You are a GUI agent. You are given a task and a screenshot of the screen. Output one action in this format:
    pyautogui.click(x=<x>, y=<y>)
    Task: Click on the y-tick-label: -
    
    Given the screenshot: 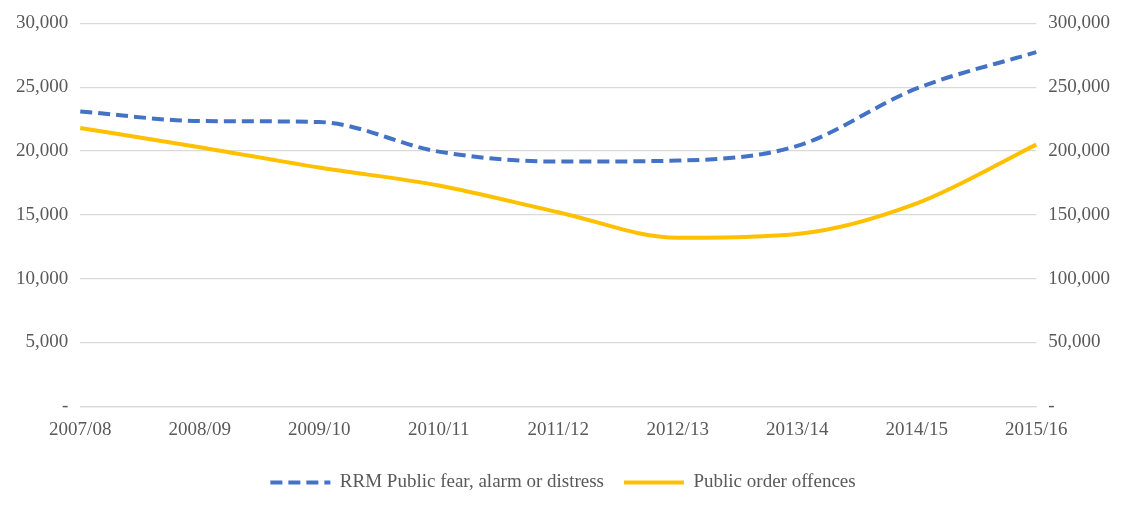 What is the action you would take?
    pyautogui.click(x=65, y=405)
    